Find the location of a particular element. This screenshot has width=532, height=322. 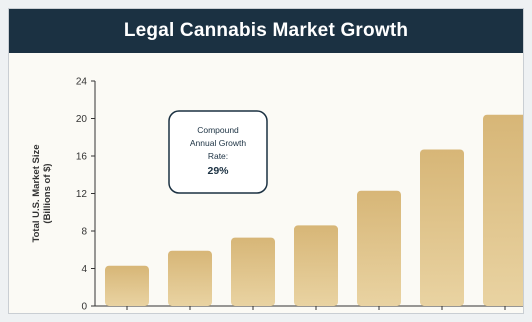

growth-rate-label: Annual Growth is located at coordinates (218, 143).